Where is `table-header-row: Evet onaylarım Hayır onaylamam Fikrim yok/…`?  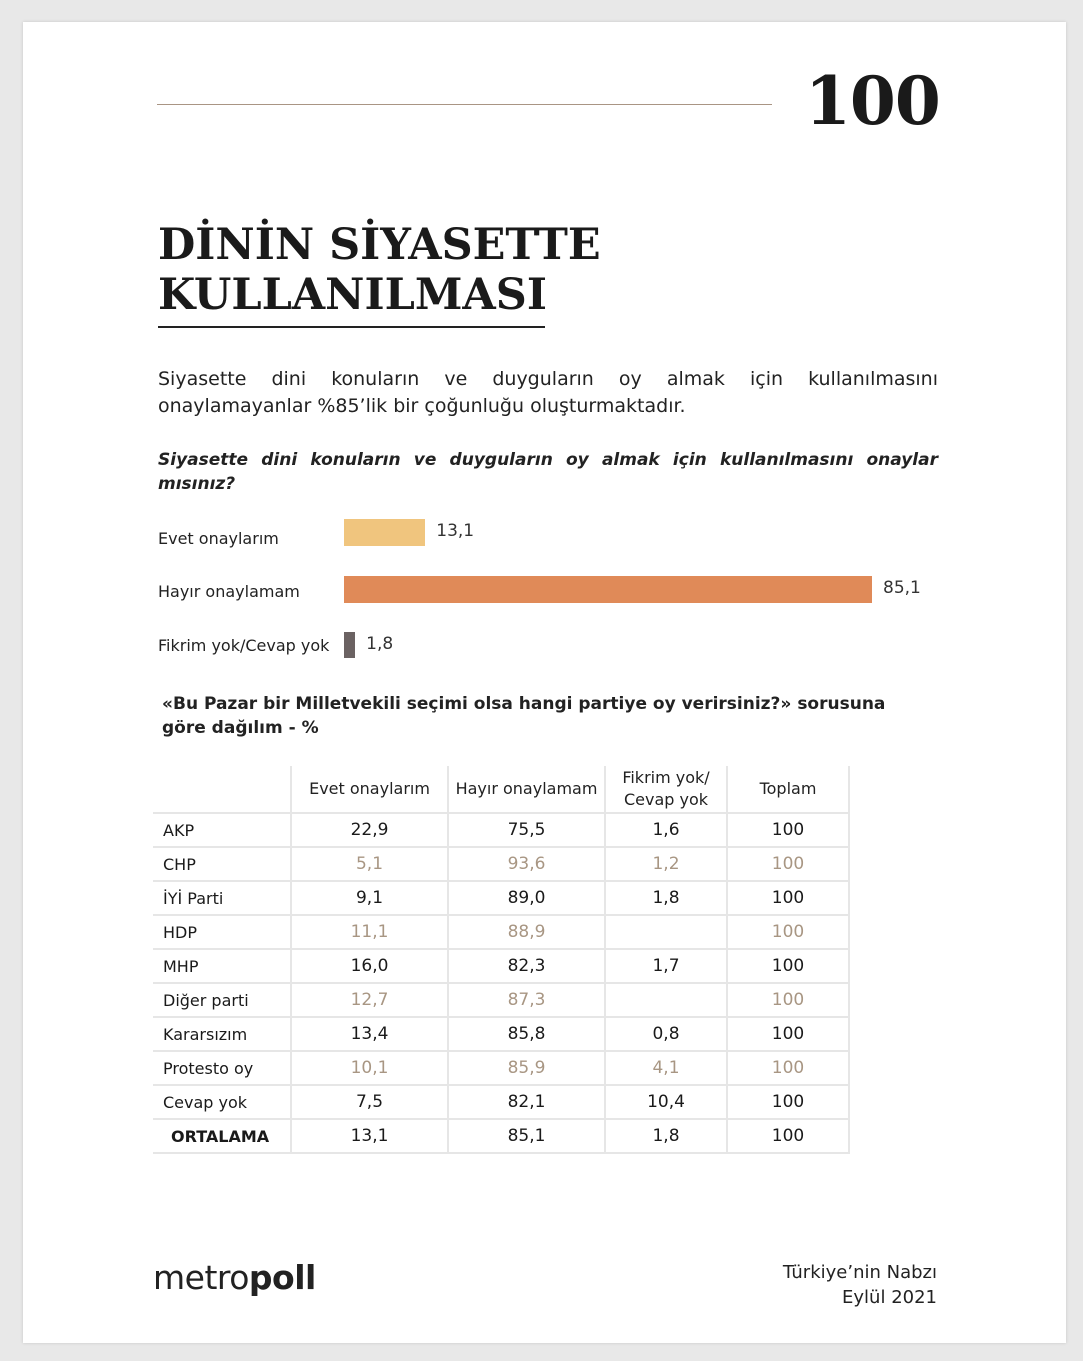
table-header-row: Evet onaylarım Hayır onaylamam Fikrim yok/… is located at coordinates (501, 790).